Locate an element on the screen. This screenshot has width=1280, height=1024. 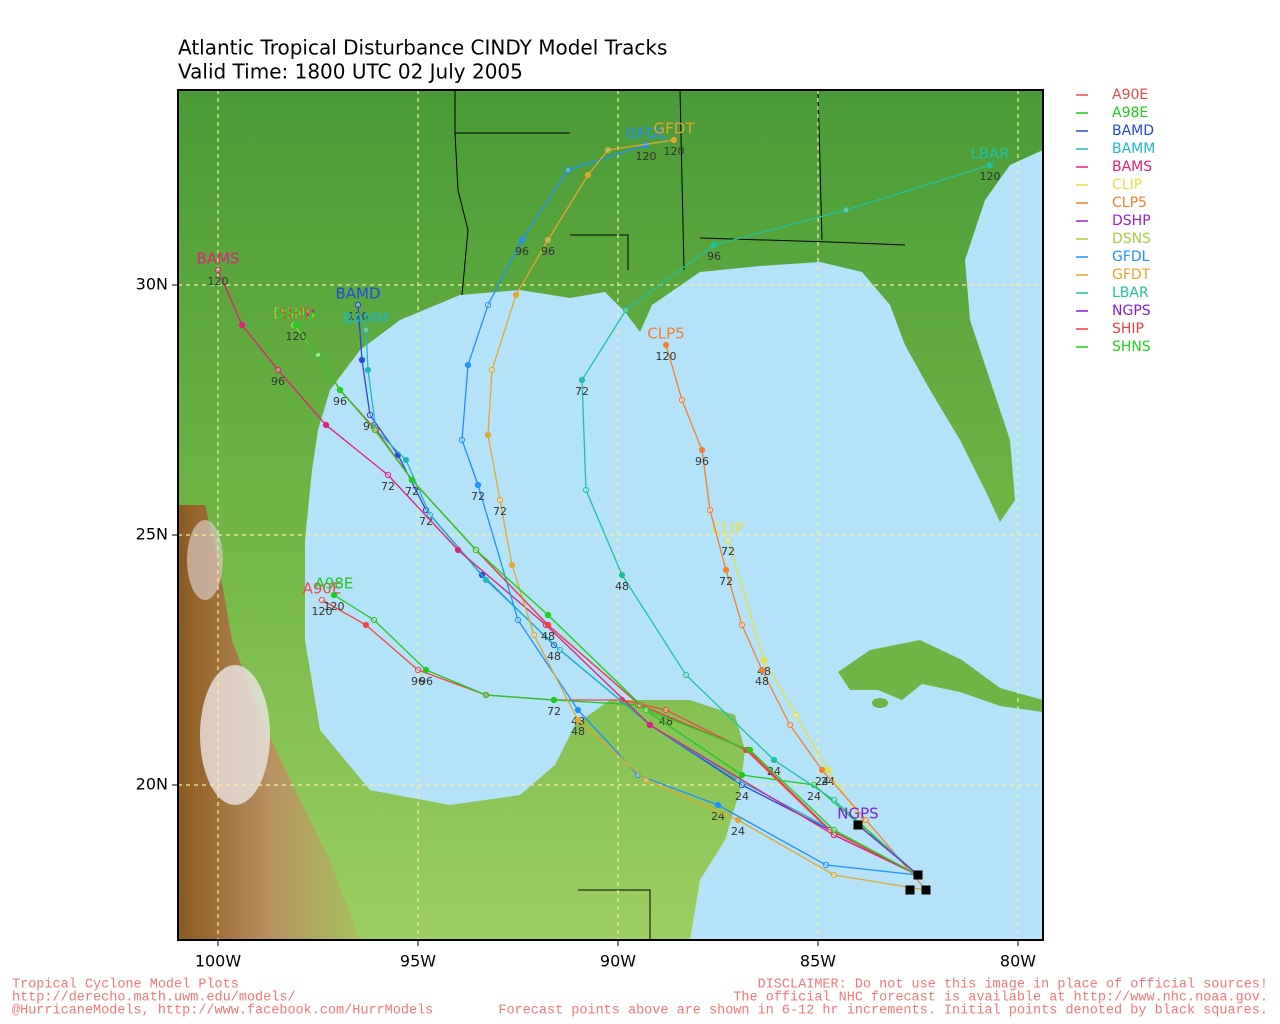
track-name: NGPS is located at coordinates (857, 814).